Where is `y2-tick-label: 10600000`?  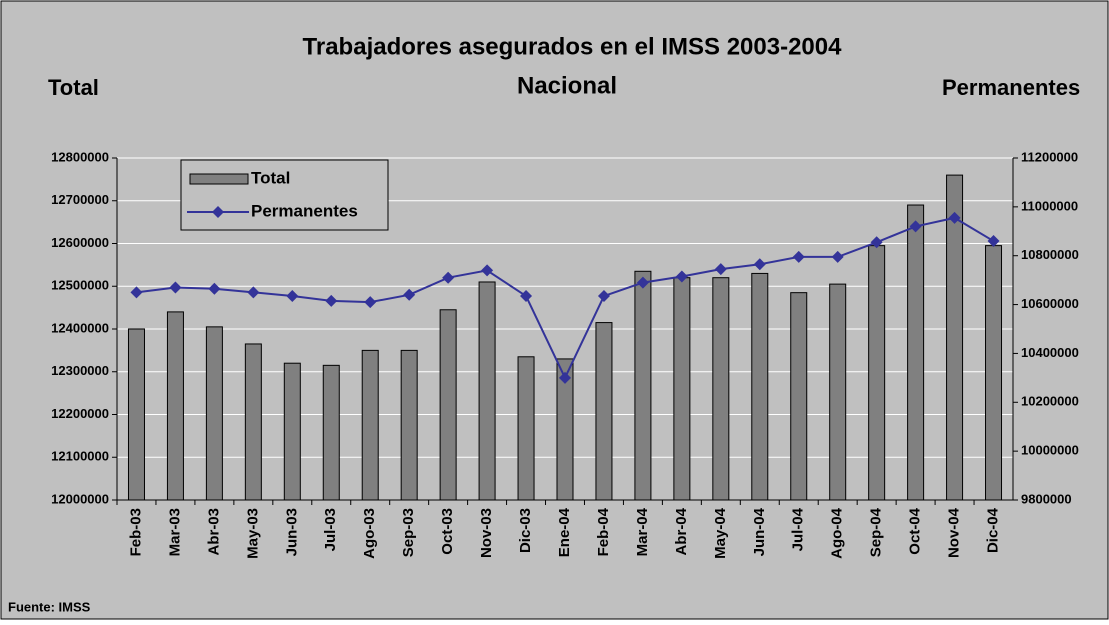
y2-tick-label: 10600000 is located at coordinates (1050, 303).